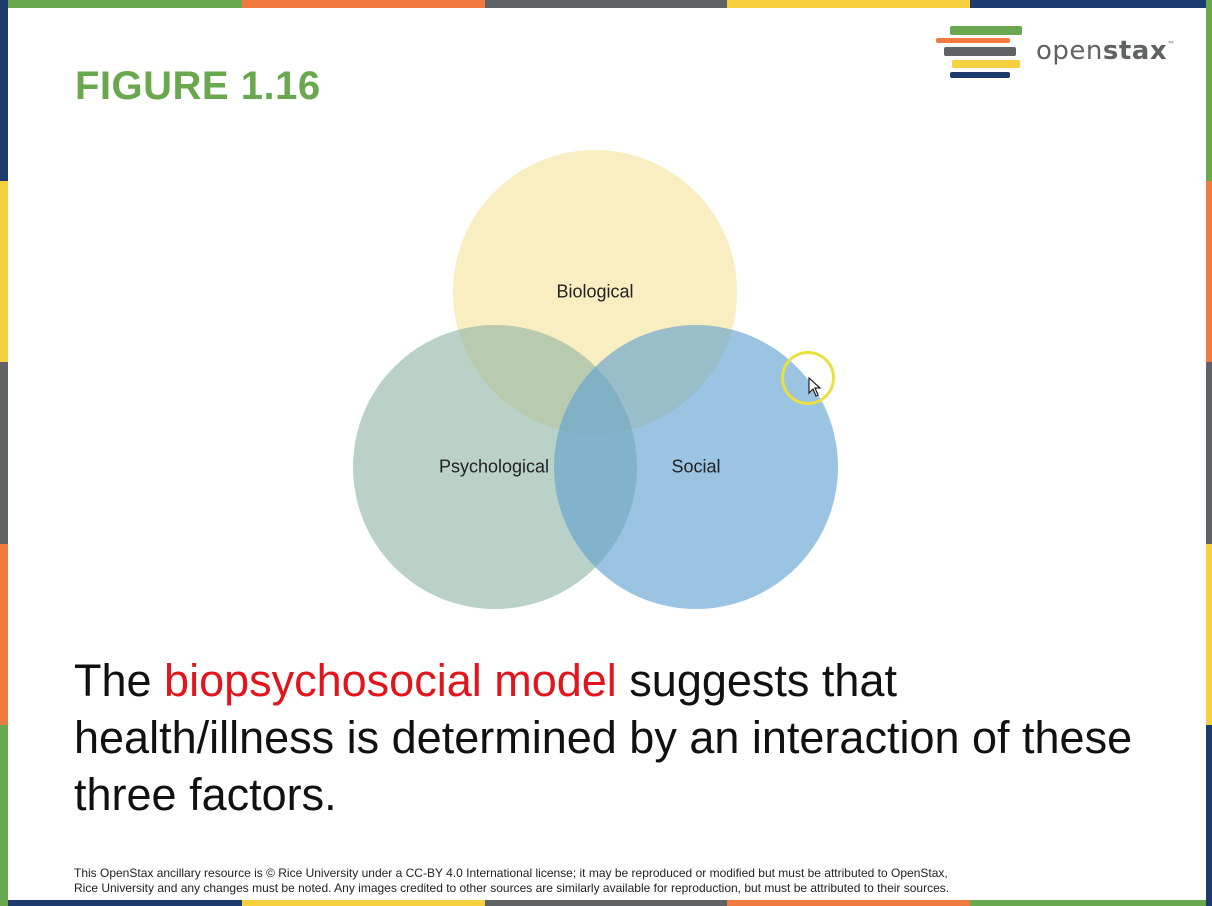 This screenshot has height=906, width=1212. I want to click on biological-label: Biological, so click(595, 291).